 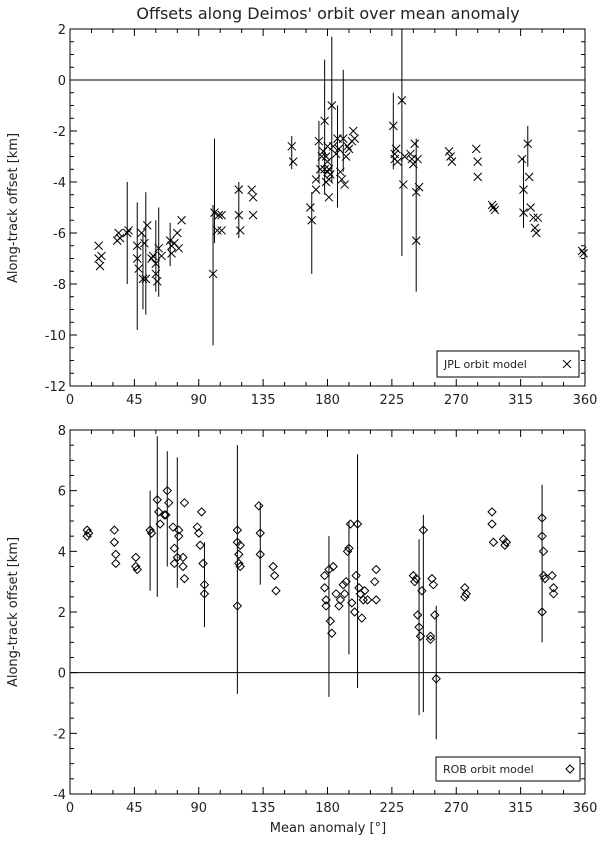 I want to click on jpl-legend-box, so click(x=508, y=364).